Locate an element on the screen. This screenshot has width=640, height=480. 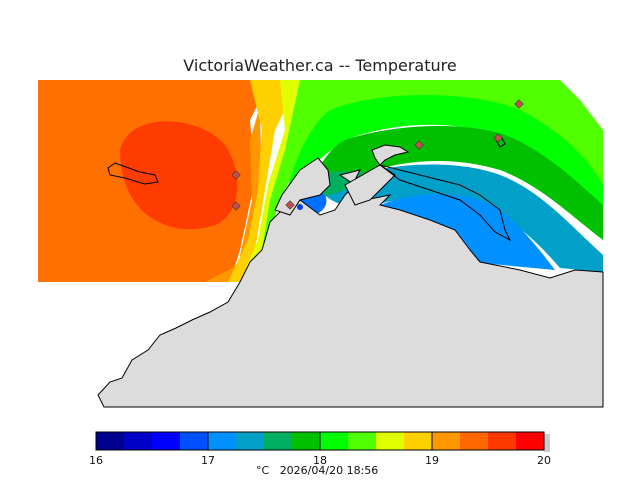
legend-shadow is located at coordinates (547, 443).